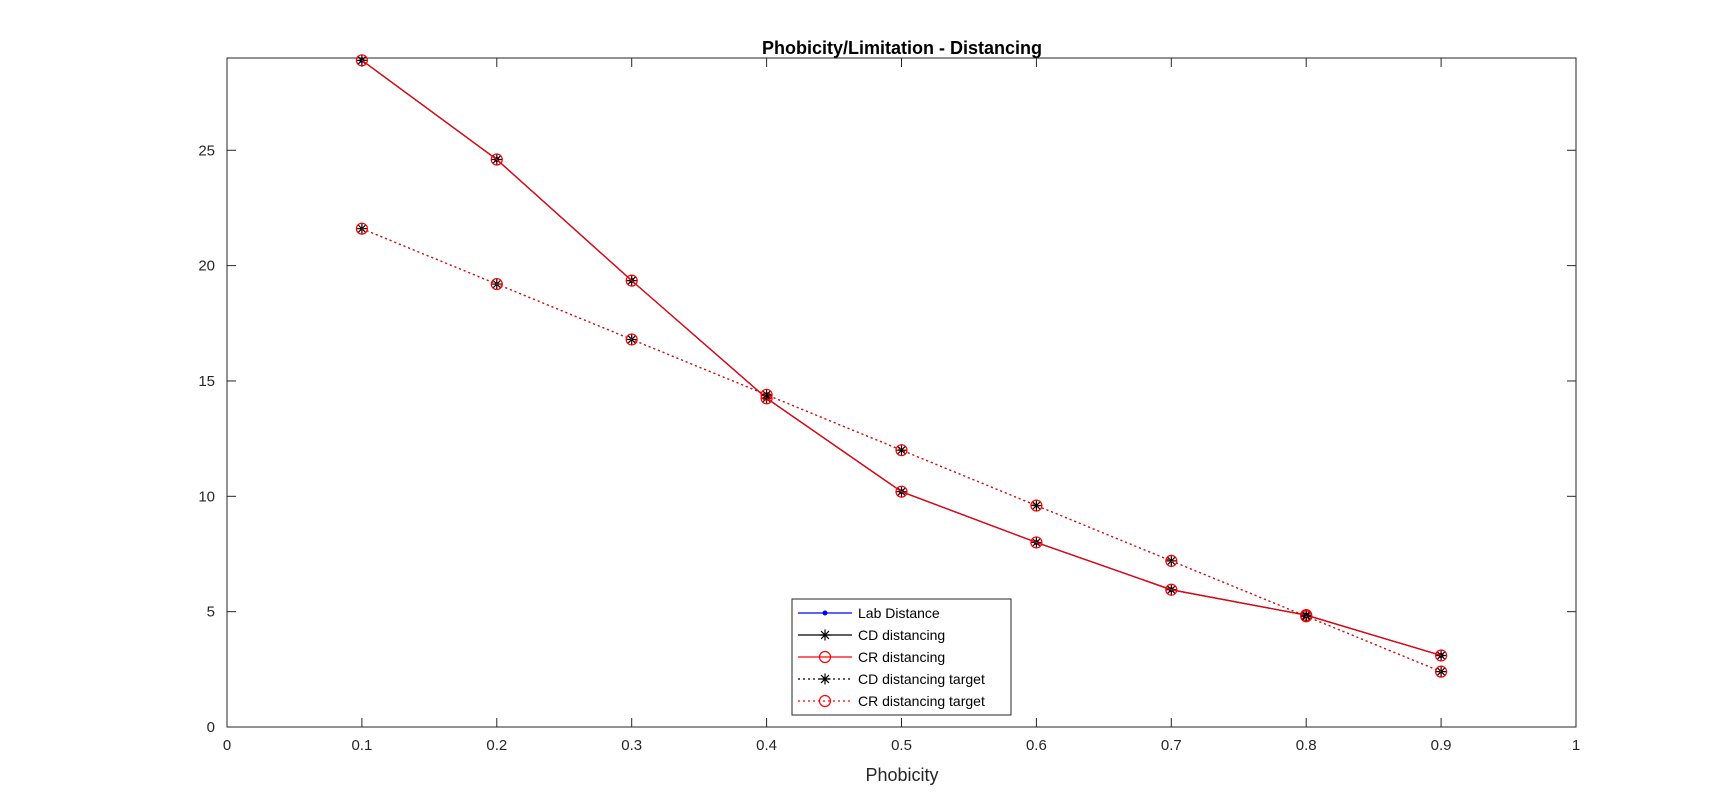 The image size is (1728, 810). Describe the element at coordinates (206, 150) in the screenshot. I see `y-tick-label: 25` at that location.